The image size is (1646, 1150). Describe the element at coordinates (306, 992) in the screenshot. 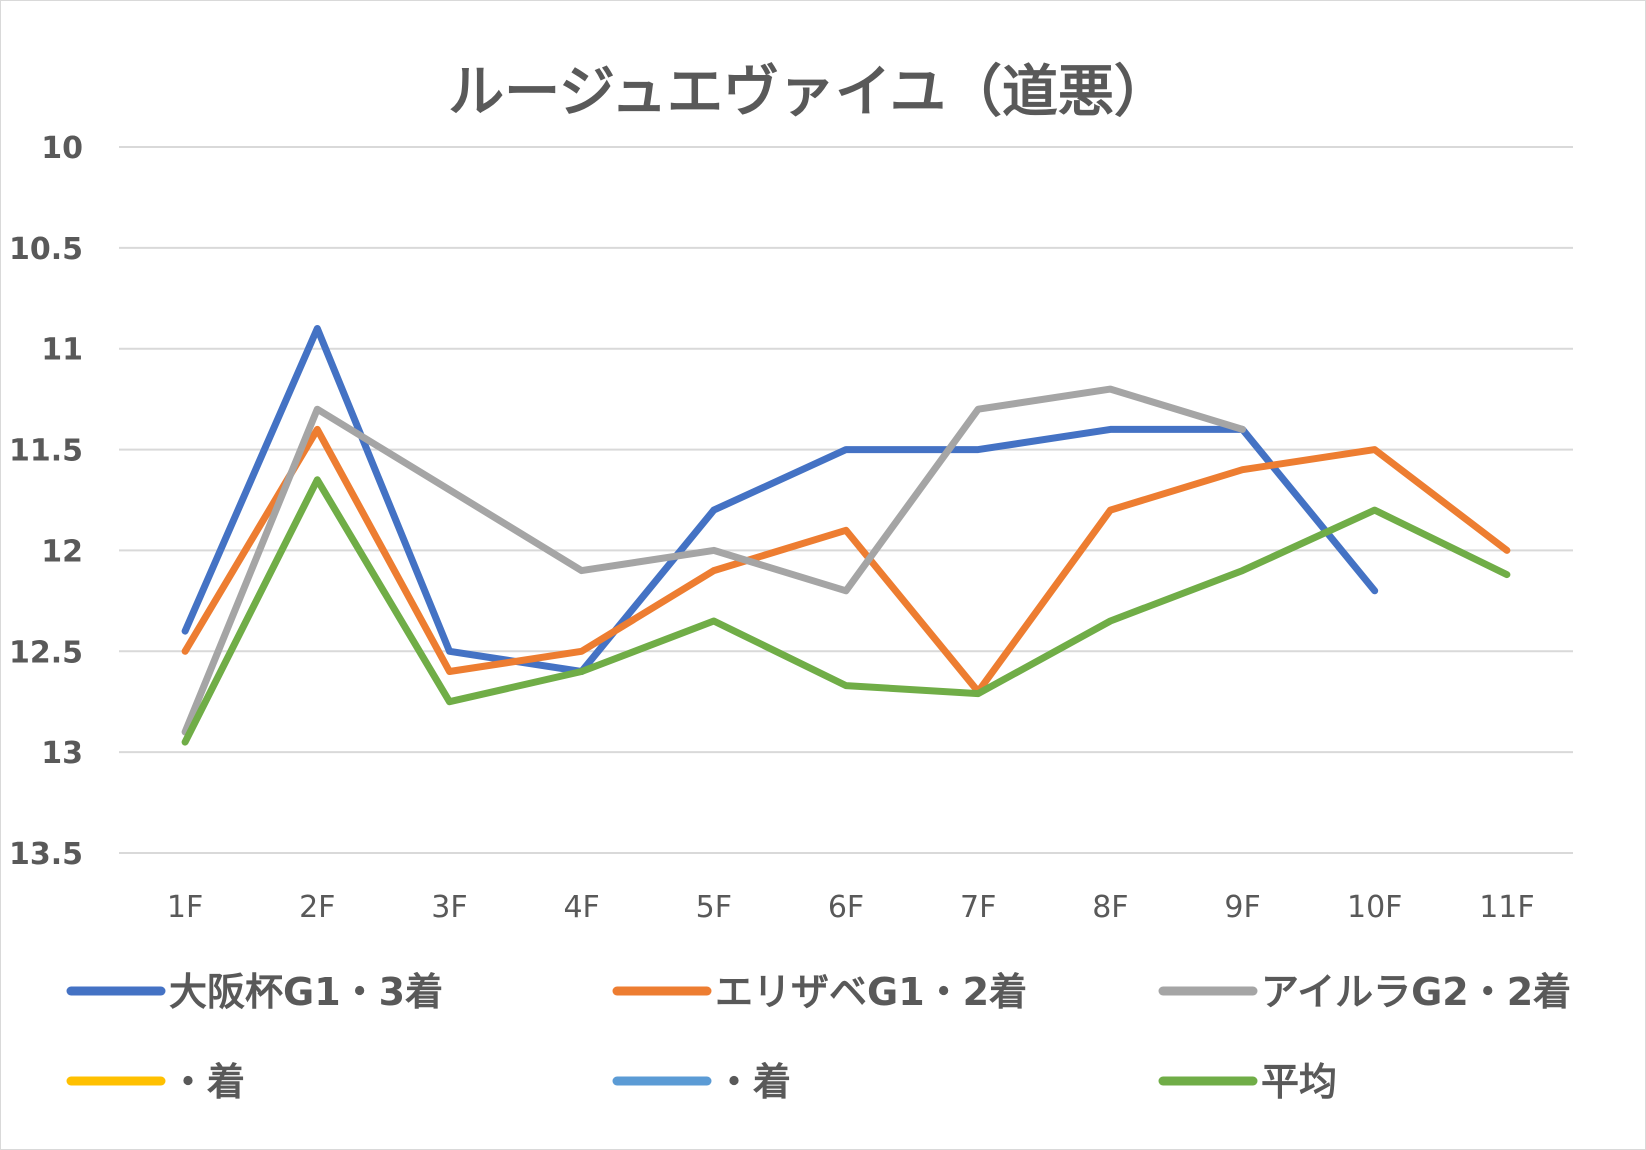

I see `legend-label: 大阪杯G1・3着` at that location.